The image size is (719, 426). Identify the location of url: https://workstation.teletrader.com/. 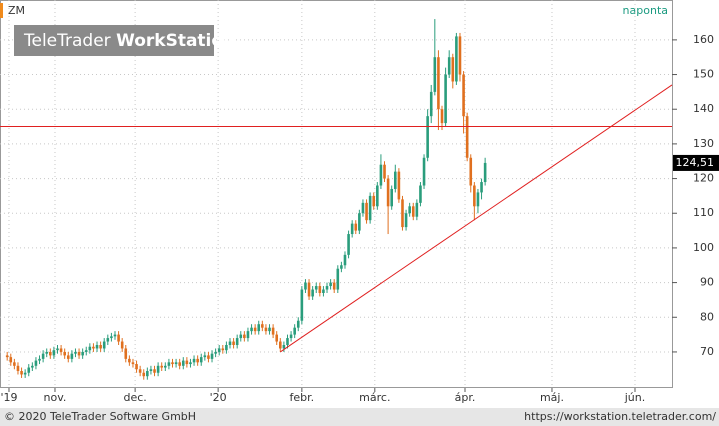
(620, 416).